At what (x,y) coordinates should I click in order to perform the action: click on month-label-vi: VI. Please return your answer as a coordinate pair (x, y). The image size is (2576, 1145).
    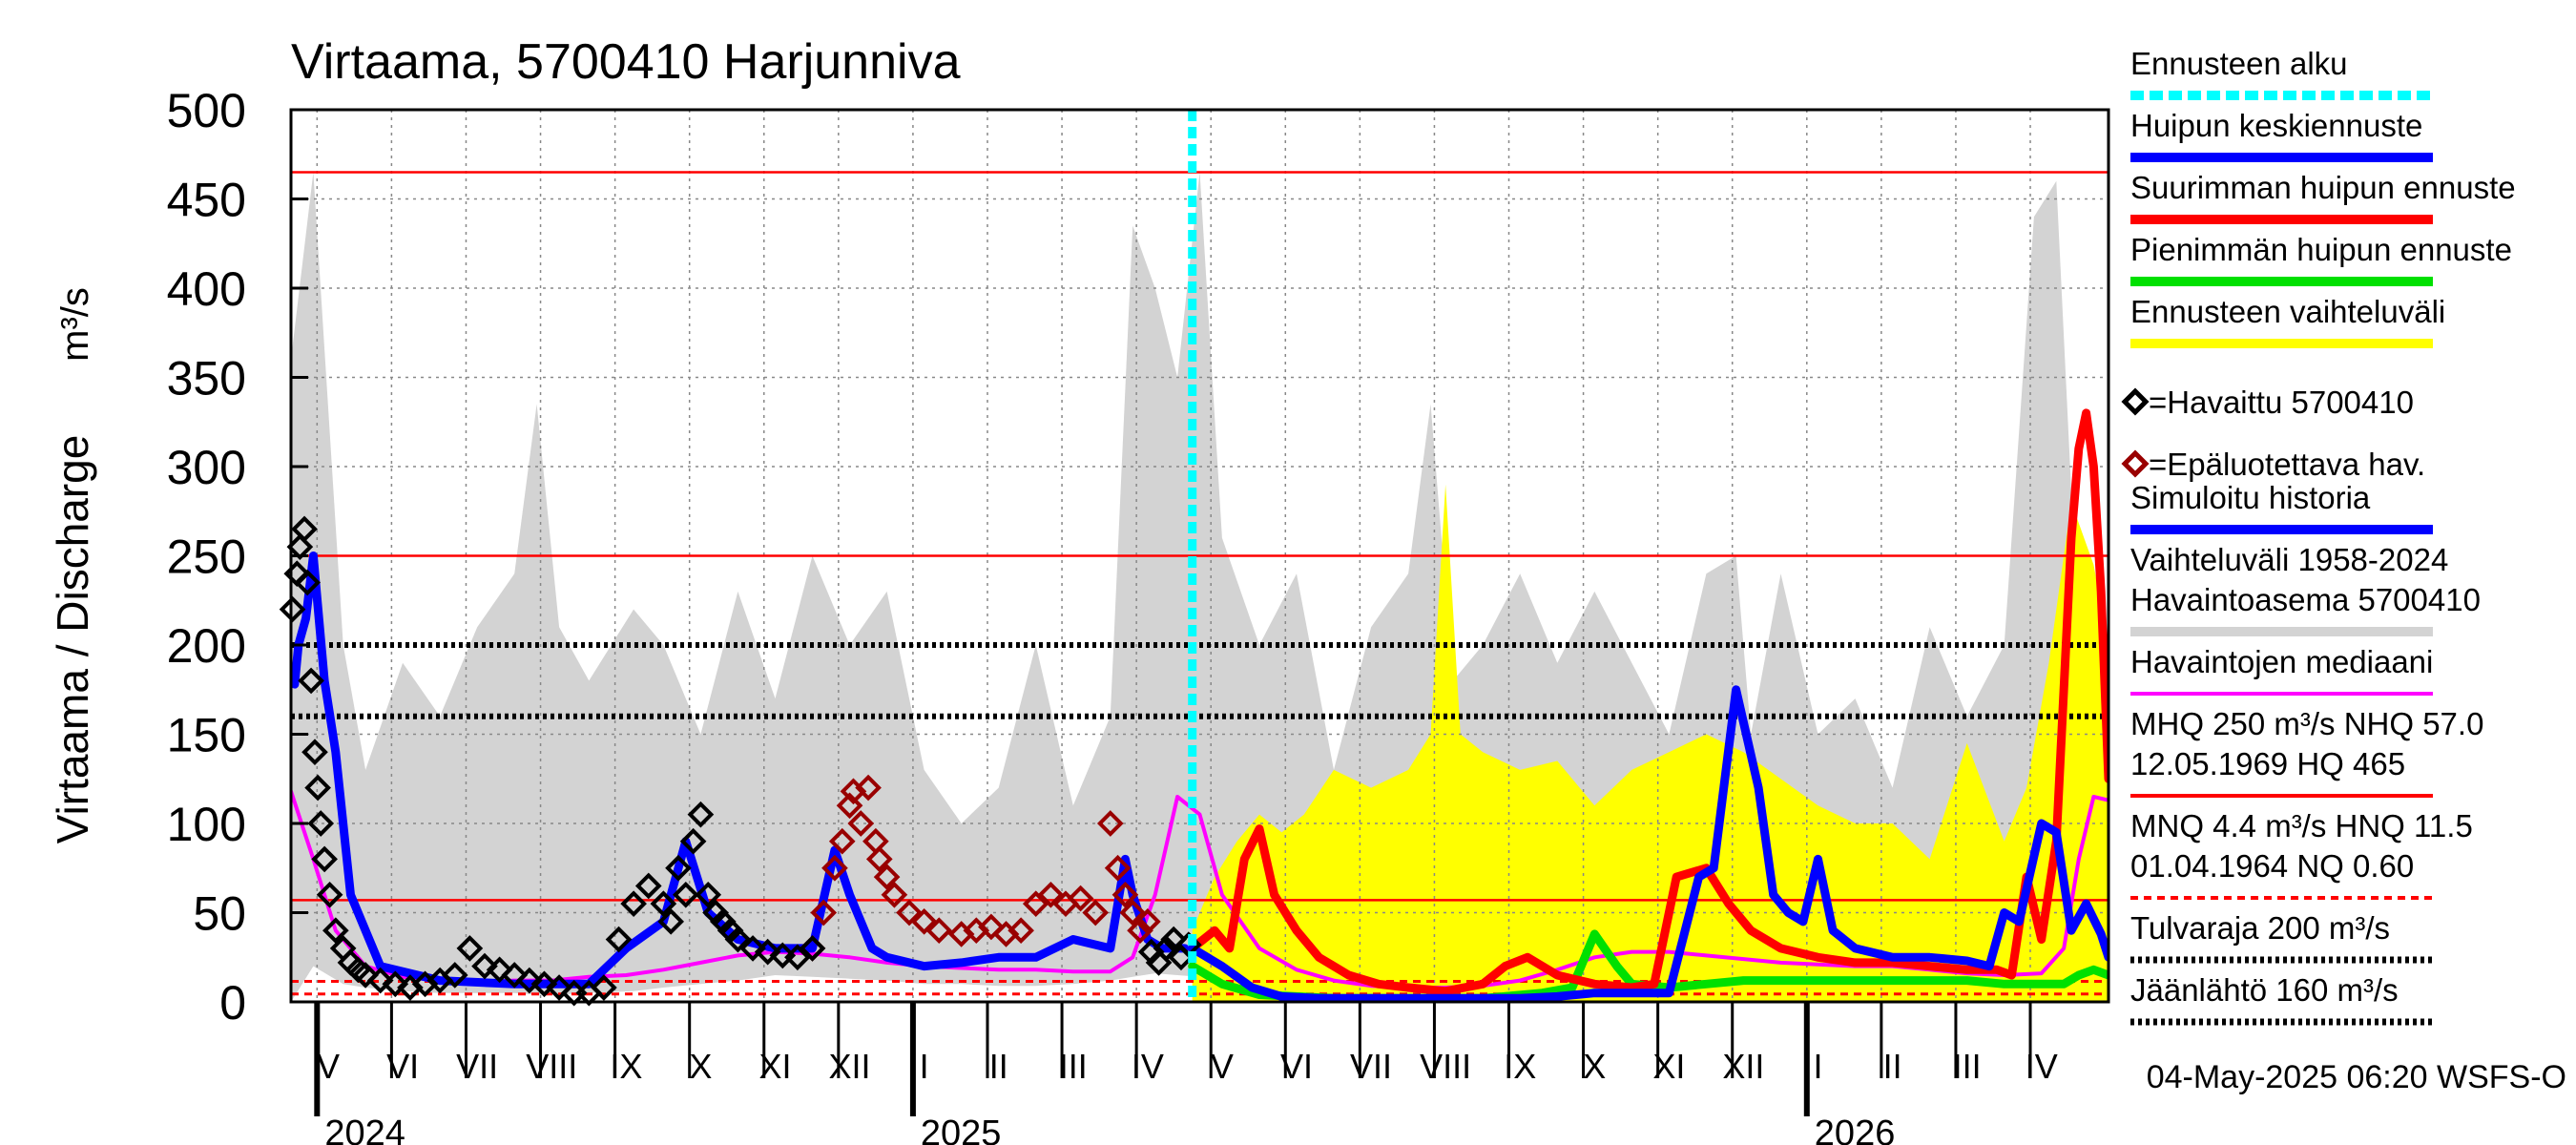
    Looking at the image, I should click on (402, 1066).